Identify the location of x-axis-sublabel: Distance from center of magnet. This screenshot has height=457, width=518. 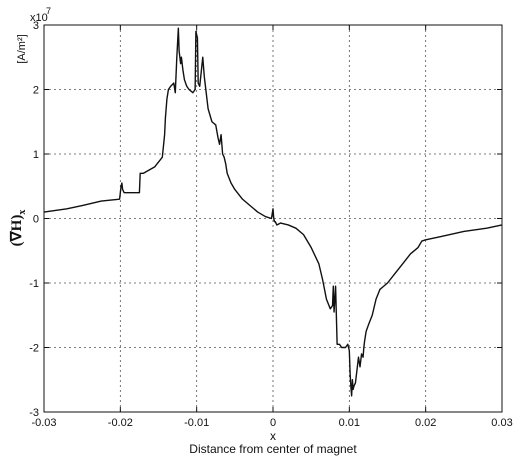
(273, 449).